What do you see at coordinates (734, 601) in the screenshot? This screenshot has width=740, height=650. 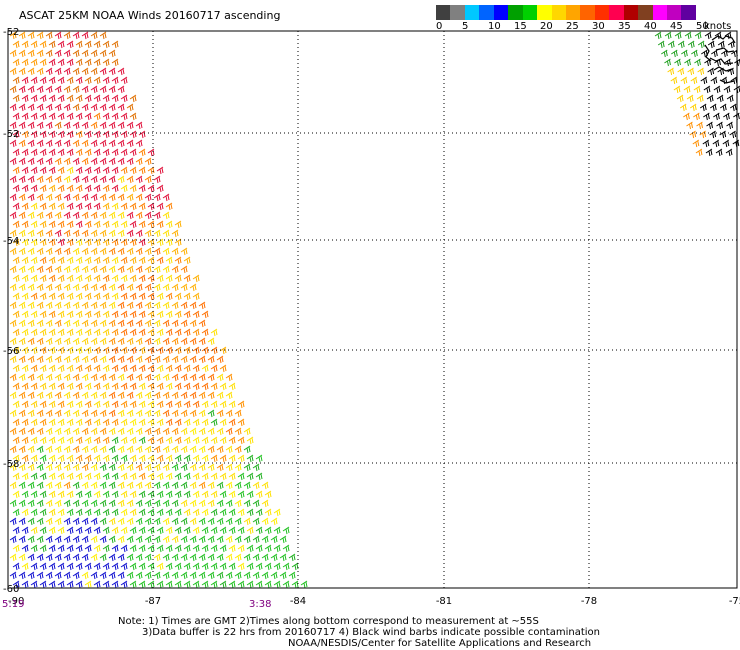 I see `longitude-label: -75` at bounding box center [734, 601].